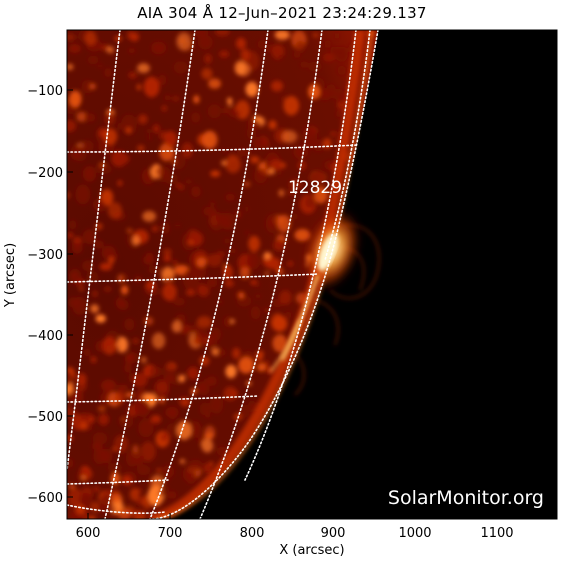  Describe the element at coordinates (45, 91) in the screenshot. I see `y-tick-label: −100` at that location.